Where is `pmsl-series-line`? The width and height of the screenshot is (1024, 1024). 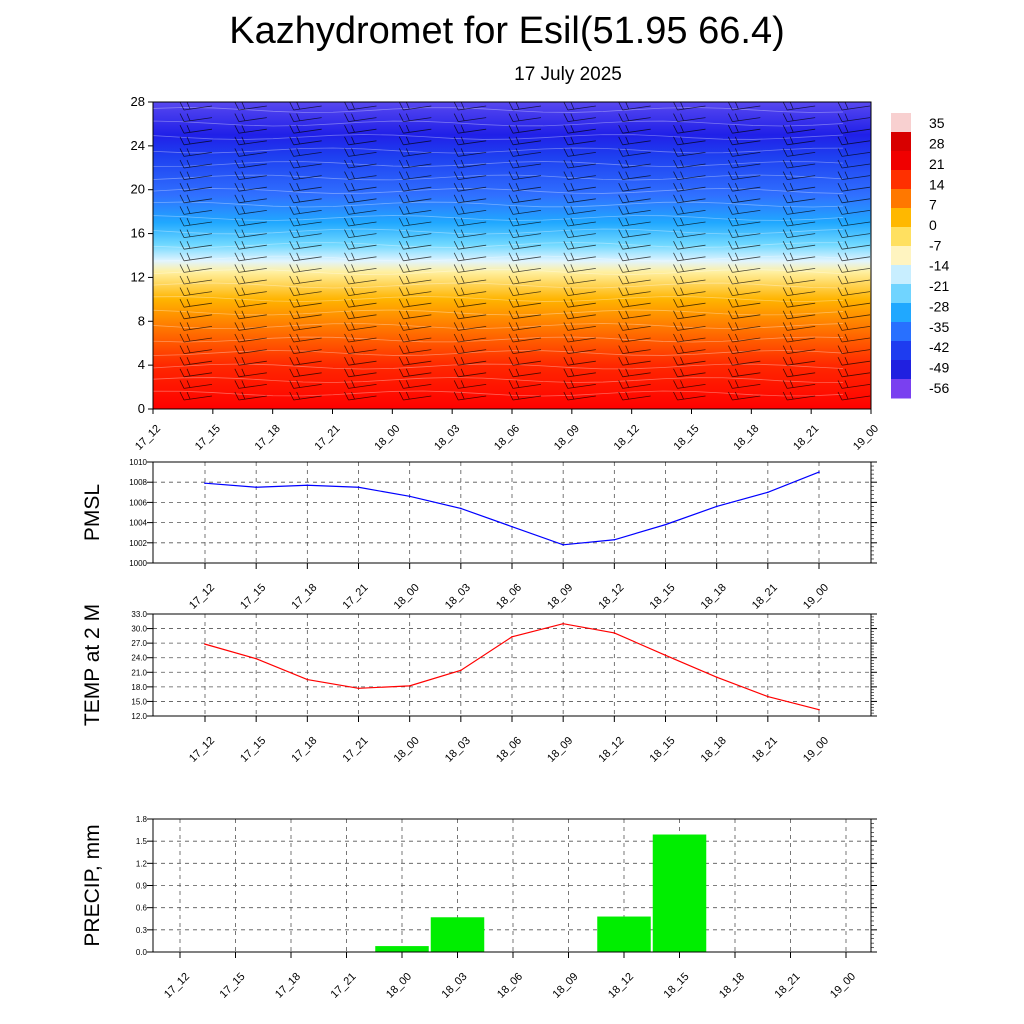
pmsl-series-line is located at coordinates (512, 508).